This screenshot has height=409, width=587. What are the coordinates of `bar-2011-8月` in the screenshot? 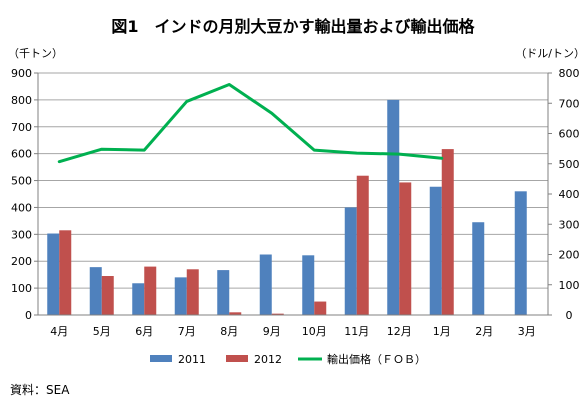 It's located at (223, 292).